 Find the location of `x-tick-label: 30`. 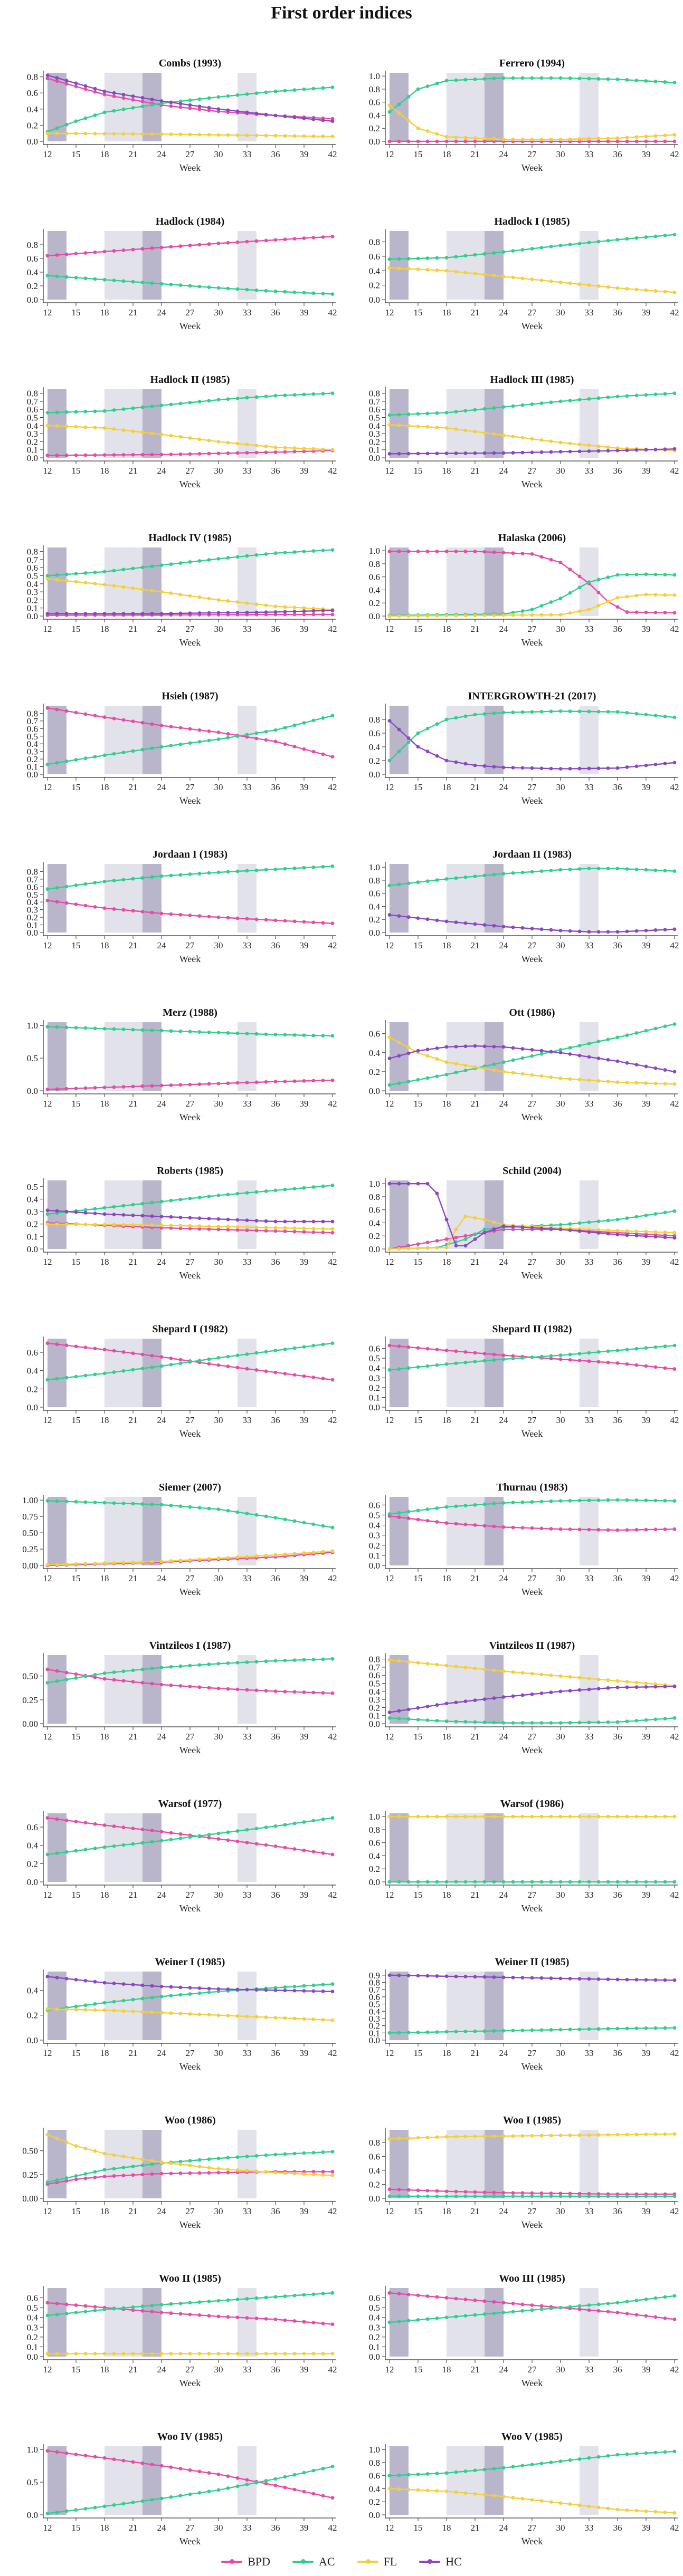

x-tick-label: 30 is located at coordinates (560, 787).